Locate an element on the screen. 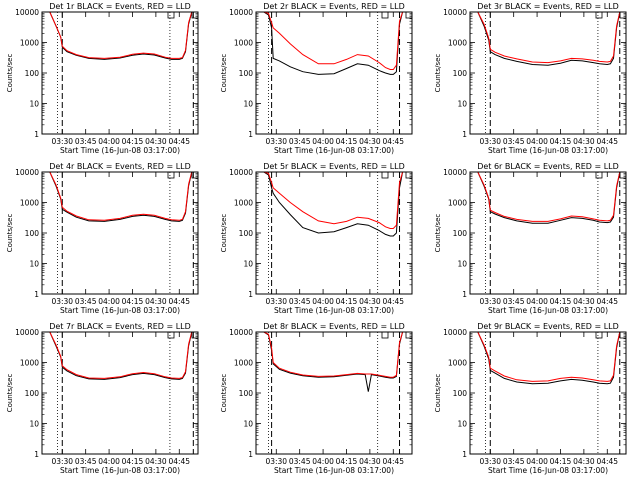  panel-title: Det 9r BLACK = Events, RED = LLD is located at coordinates (548, 326).